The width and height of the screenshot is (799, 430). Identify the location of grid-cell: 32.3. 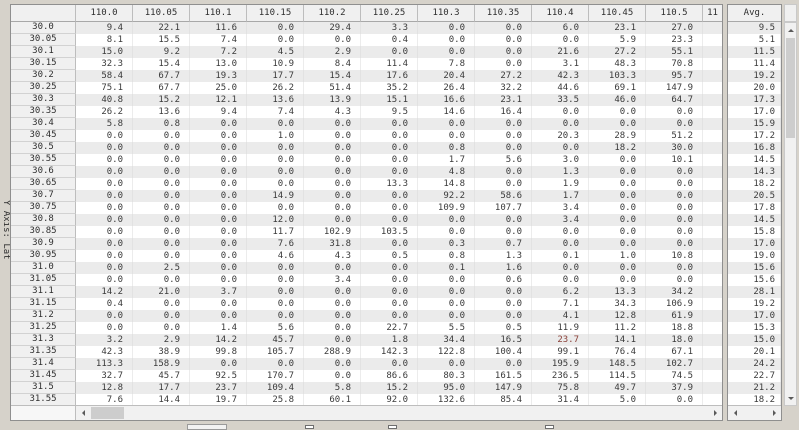
(104, 64).